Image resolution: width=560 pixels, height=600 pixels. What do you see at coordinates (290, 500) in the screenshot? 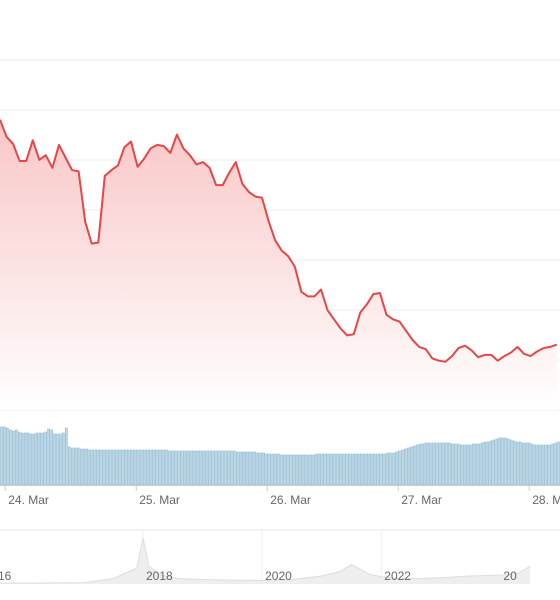
I see `x-tick-label: 26. Mar` at bounding box center [290, 500].